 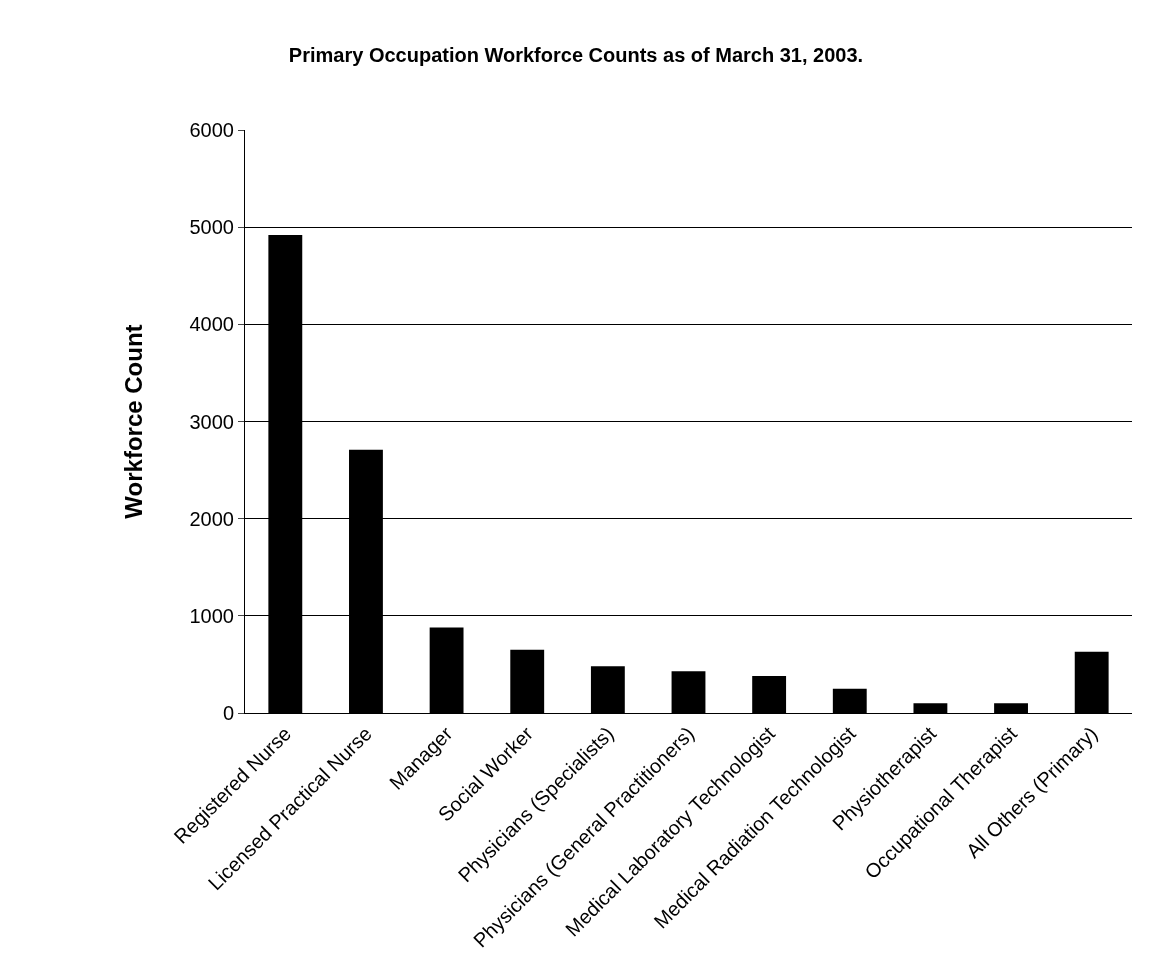 What do you see at coordinates (211, 227) in the screenshot?
I see `y-tick-label: 5000` at bounding box center [211, 227].